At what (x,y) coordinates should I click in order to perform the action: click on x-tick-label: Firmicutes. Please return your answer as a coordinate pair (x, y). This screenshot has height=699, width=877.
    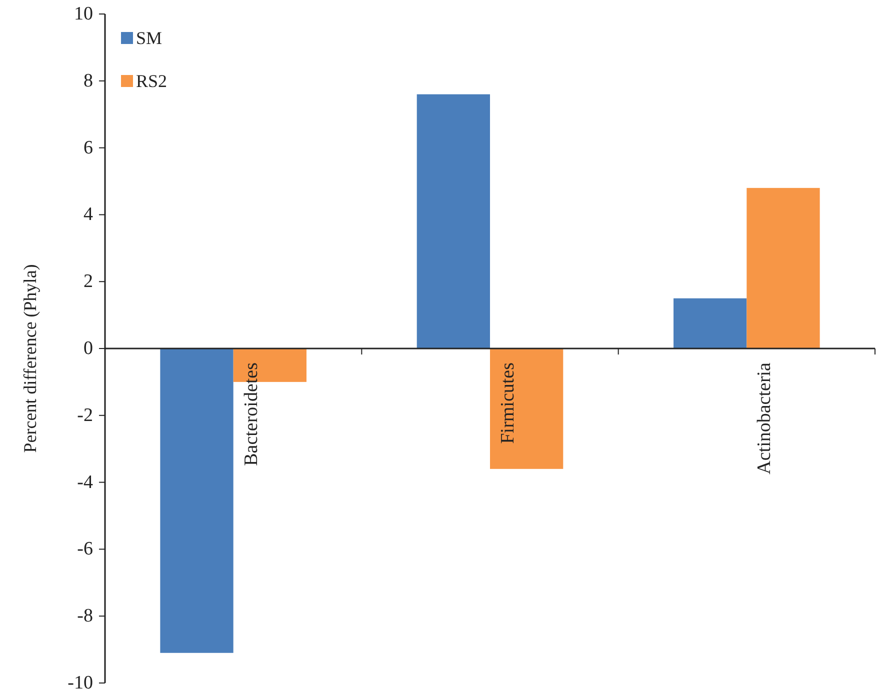
    Looking at the image, I should click on (508, 403).